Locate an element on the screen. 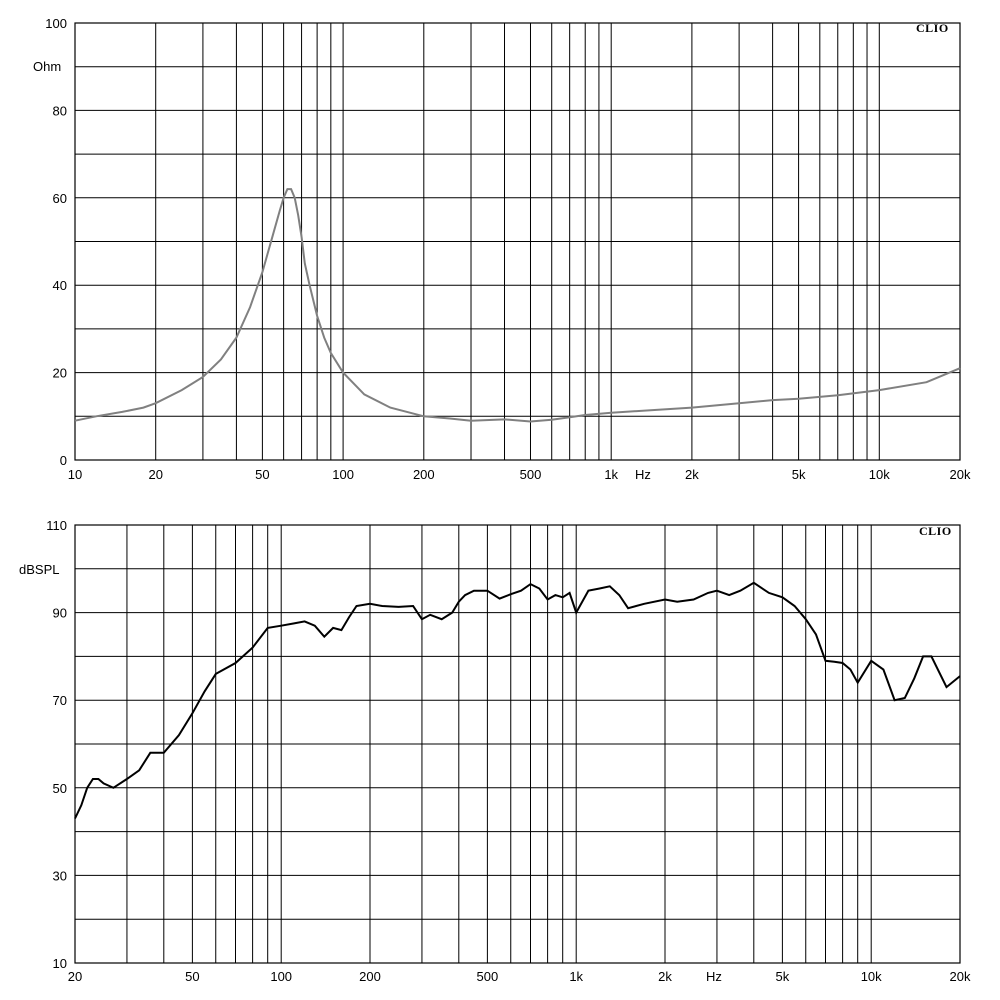 This screenshot has height=1000, width=1000. impedance-x-tick-label: 100 is located at coordinates (343, 474).